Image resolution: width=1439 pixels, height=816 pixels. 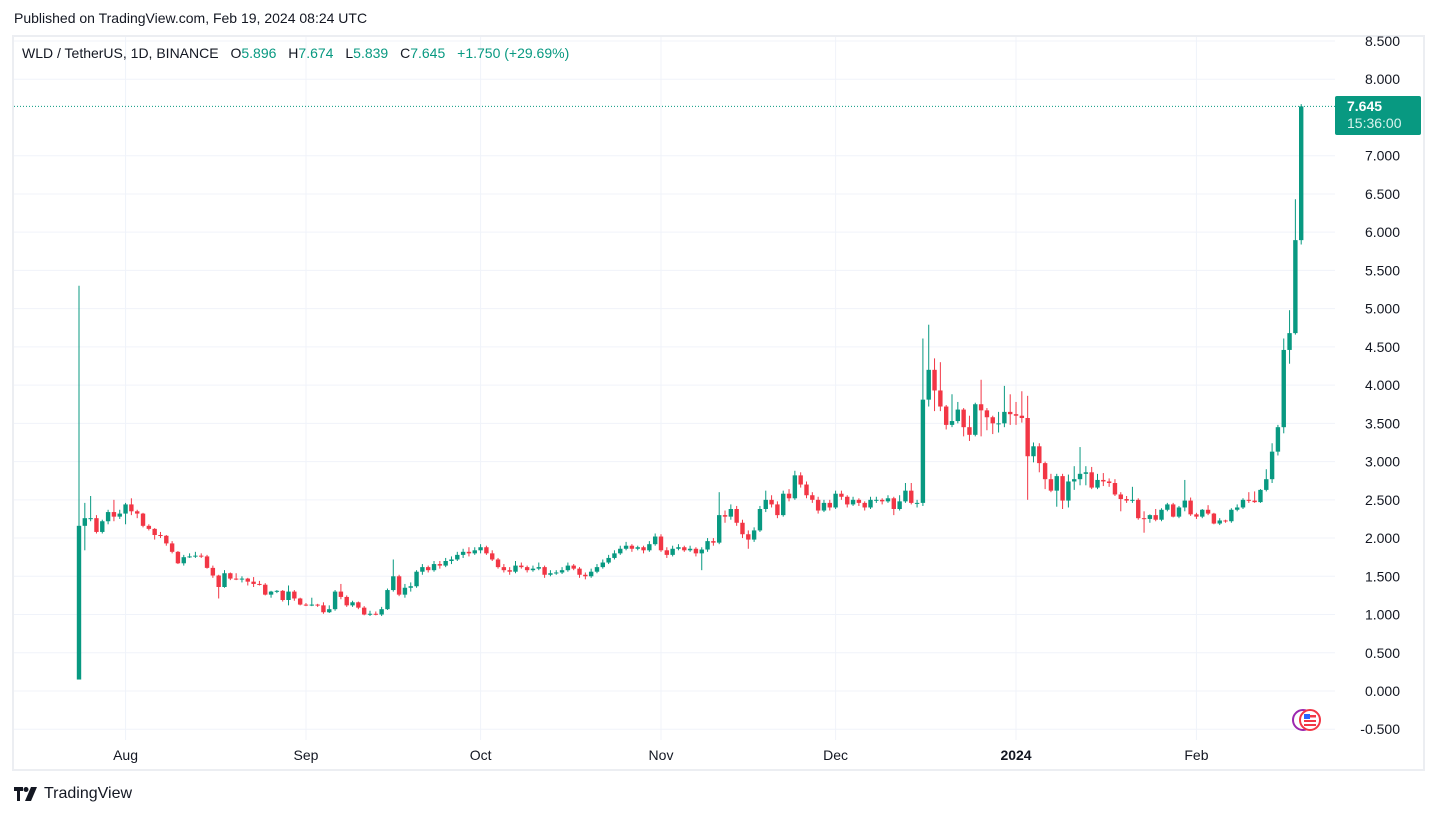 I want to click on symbol-info: WLD / TetherUS, 1D, BINANCE, so click(x=120, y=53).